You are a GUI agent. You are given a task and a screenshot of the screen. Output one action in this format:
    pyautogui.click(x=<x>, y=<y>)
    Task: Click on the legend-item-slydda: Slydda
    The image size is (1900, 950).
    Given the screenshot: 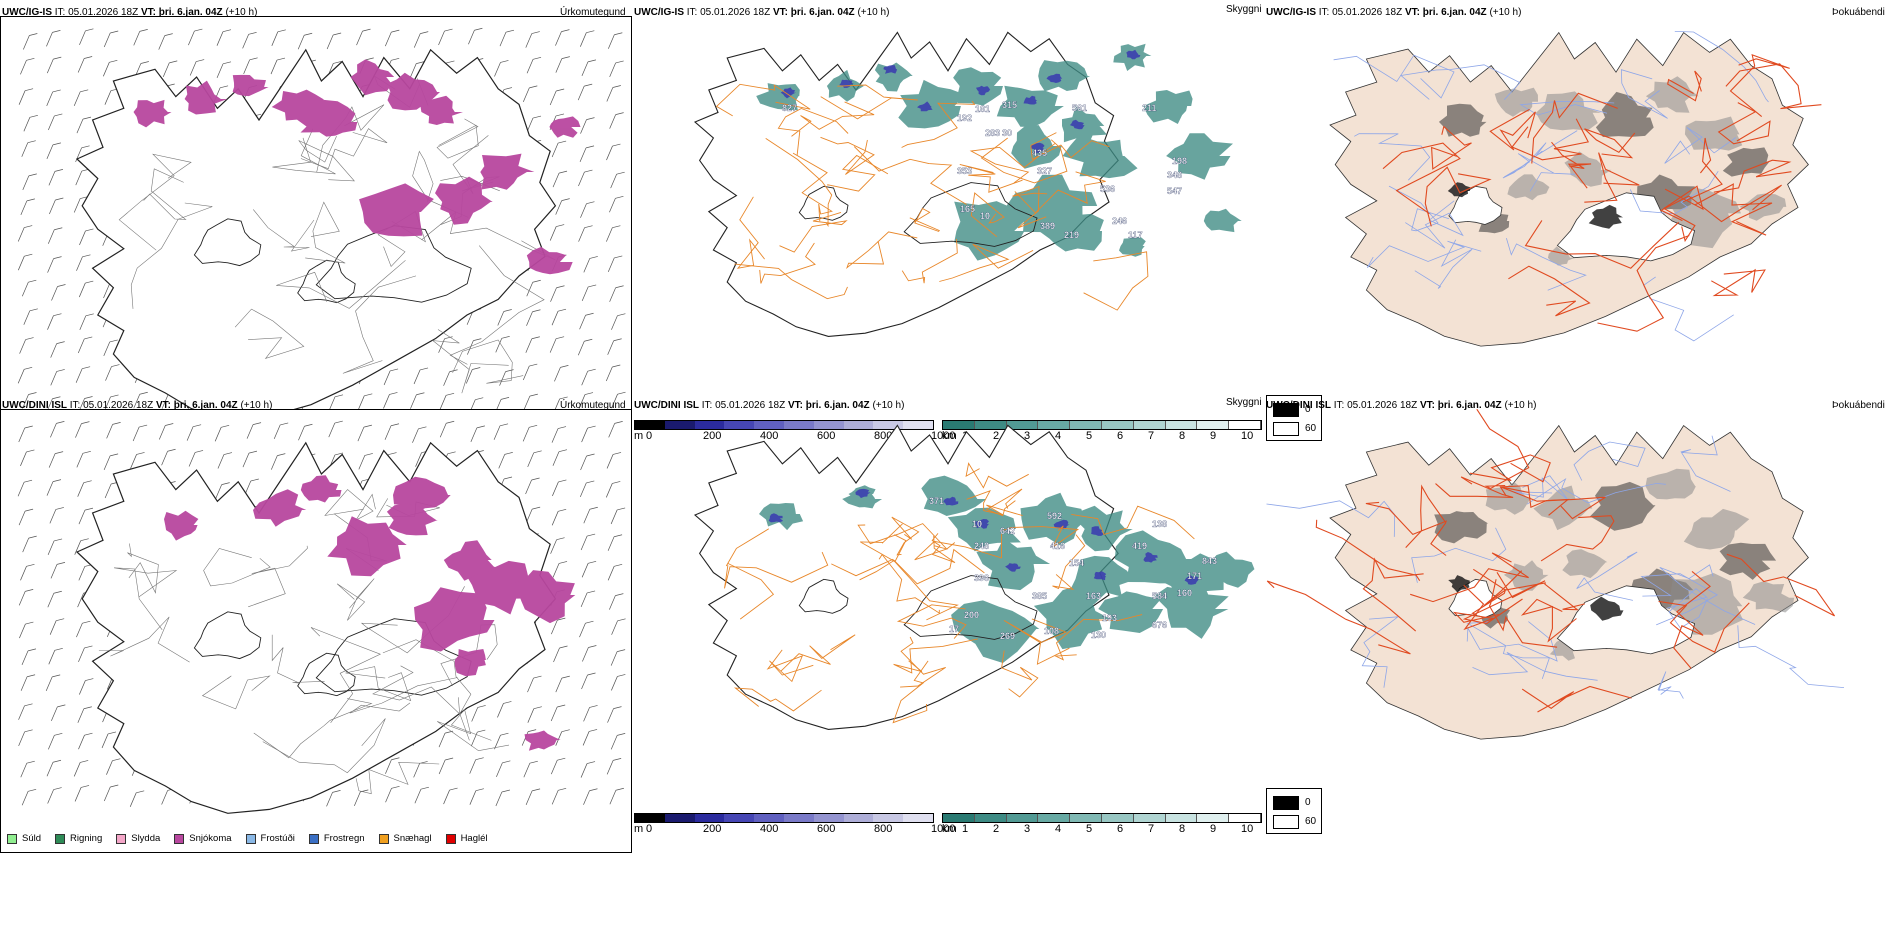 What is the action you would take?
    pyautogui.click(x=138, y=838)
    